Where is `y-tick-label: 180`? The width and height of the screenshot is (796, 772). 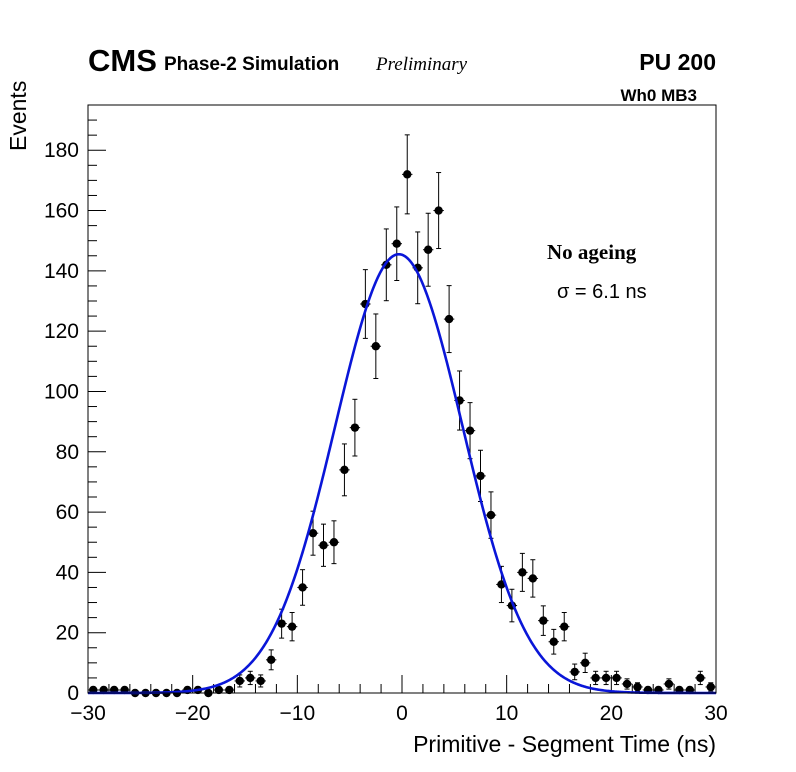
y-tick-label: 180 is located at coordinates (61, 150).